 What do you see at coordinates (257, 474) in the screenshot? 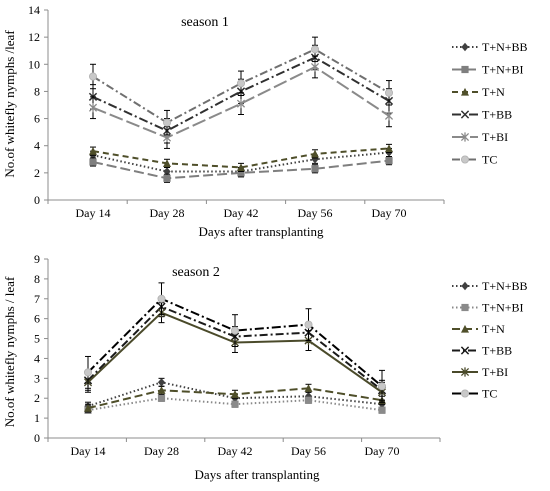
I see `x-axis-label-season-2: Days after transplanting` at bounding box center [257, 474].